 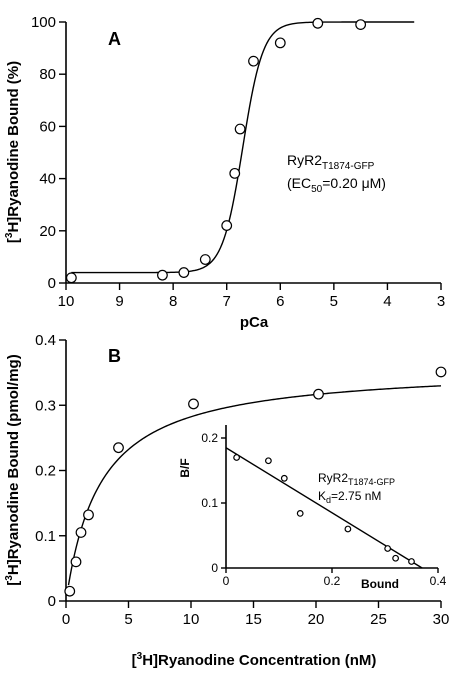 What do you see at coordinates (328, 500) in the screenshot?
I see `inset-kd-sub: d` at bounding box center [328, 500].